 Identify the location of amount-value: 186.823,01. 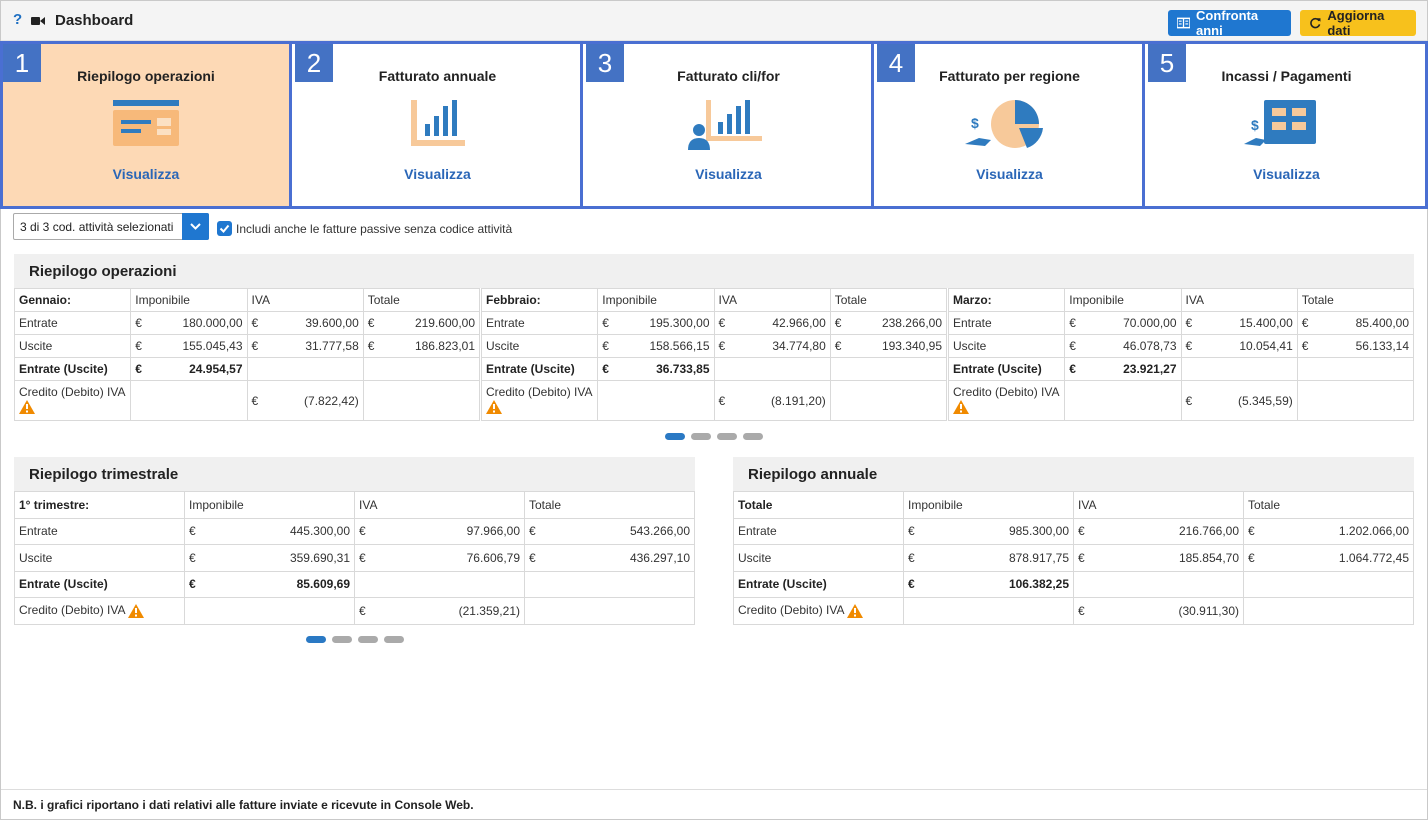
(444, 346).